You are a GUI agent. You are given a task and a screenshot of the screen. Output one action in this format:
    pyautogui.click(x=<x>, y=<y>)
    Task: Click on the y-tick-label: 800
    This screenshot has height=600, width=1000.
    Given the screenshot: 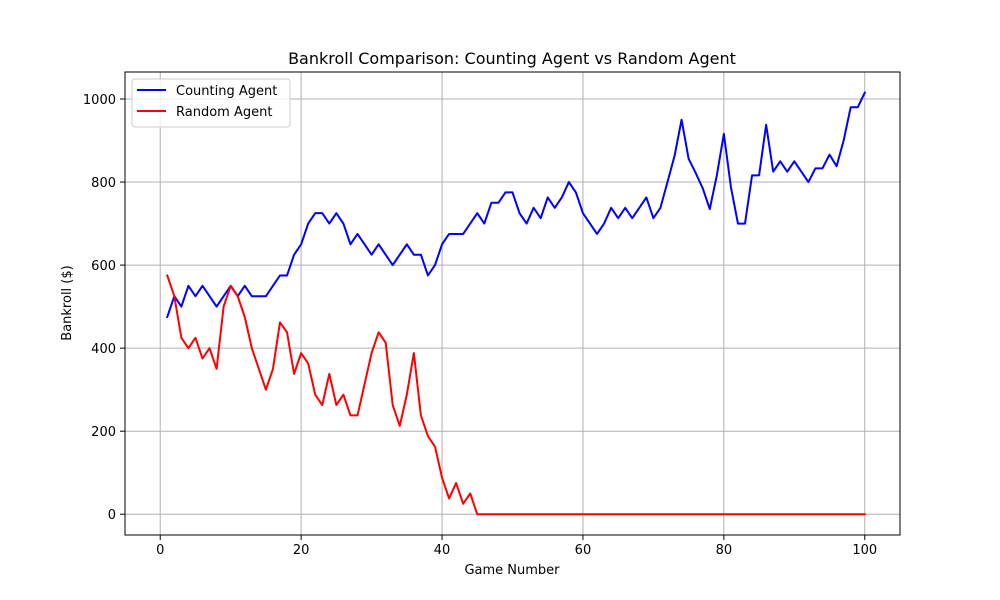 What is the action you would take?
    pyautogui.click(x=103, y=183)
    